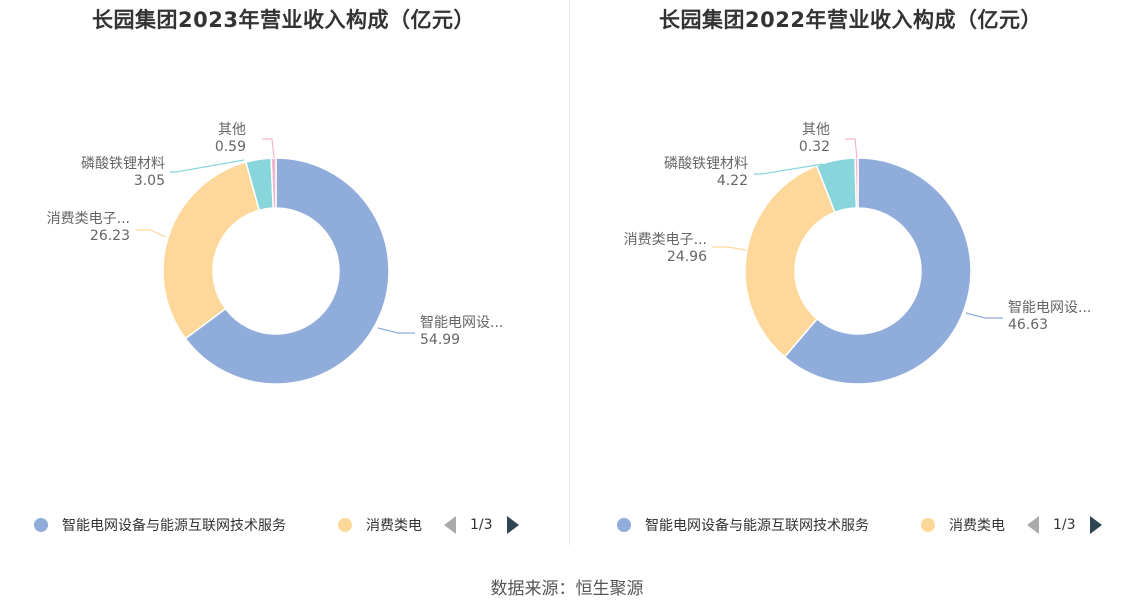 This screenshot has height=612, width=1134. What do you see at coordinates (814, 147) in the screenshot?
I see `slice-value: 0.32` at bounding box center [814, 147].